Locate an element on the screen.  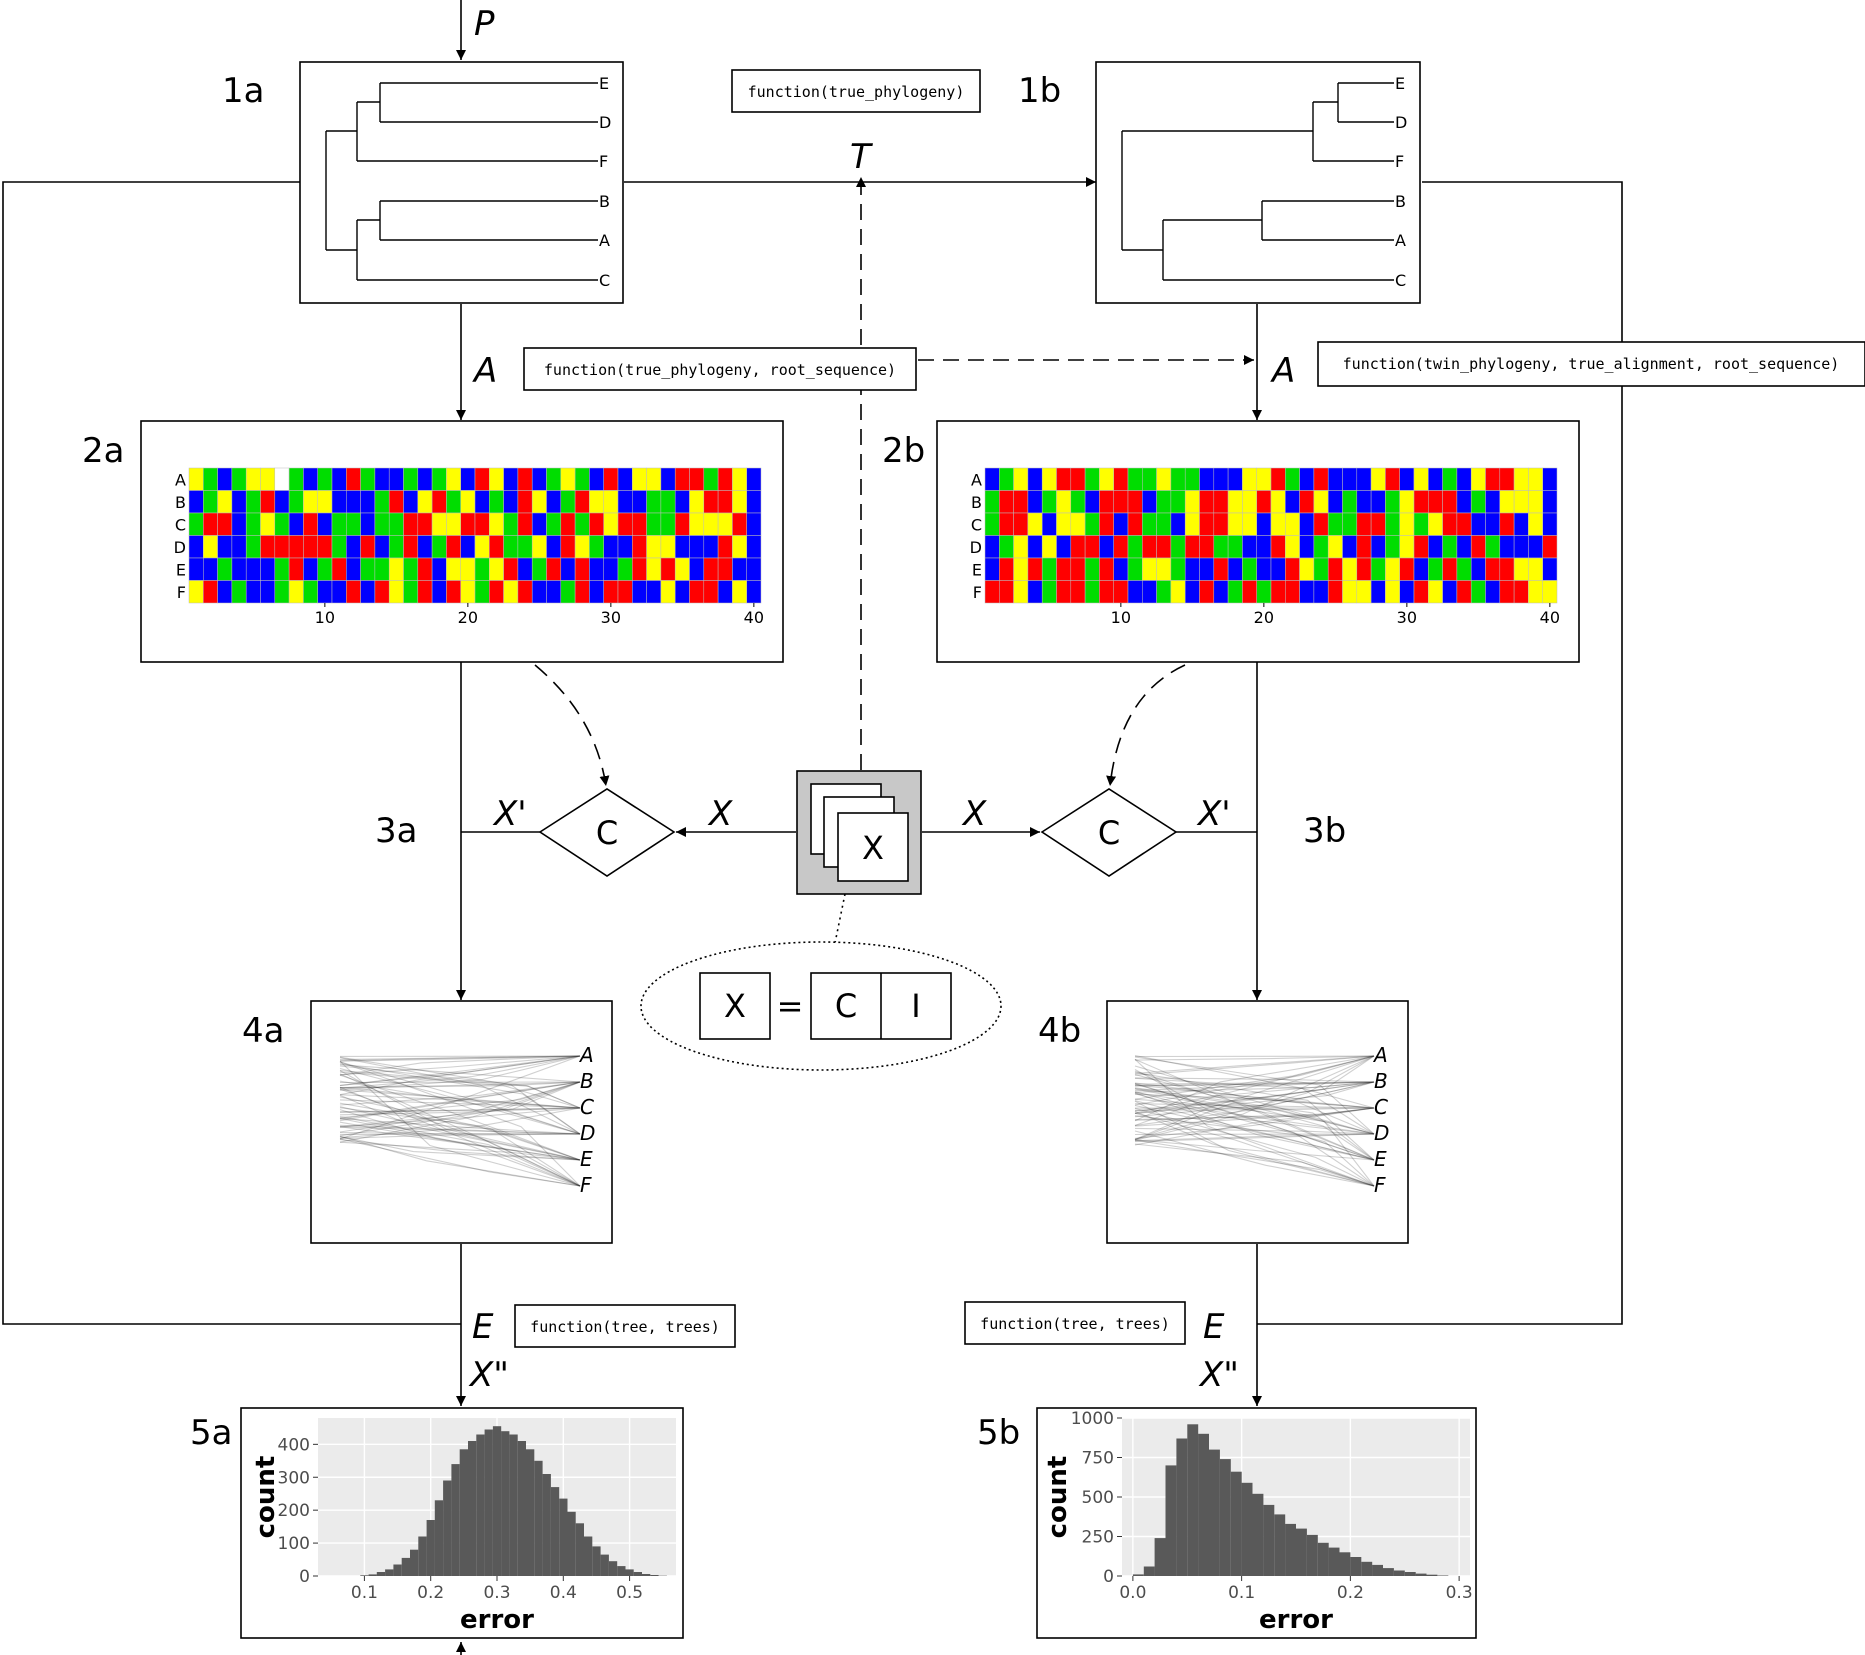
function-box-errors-true: function(tree, trees) is located at coordinates (625, 1326).